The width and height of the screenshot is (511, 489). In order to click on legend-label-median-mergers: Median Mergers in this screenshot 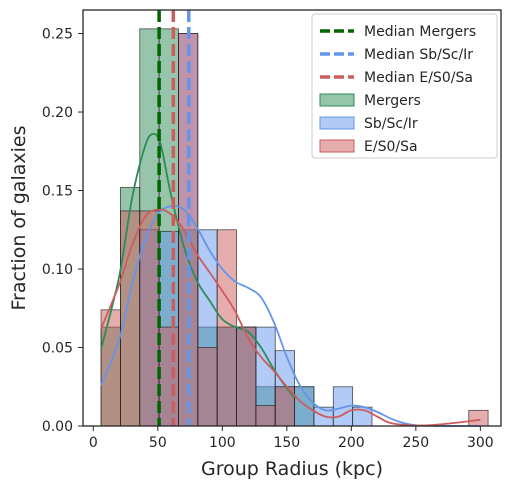, I will do `click(420, 32)`.